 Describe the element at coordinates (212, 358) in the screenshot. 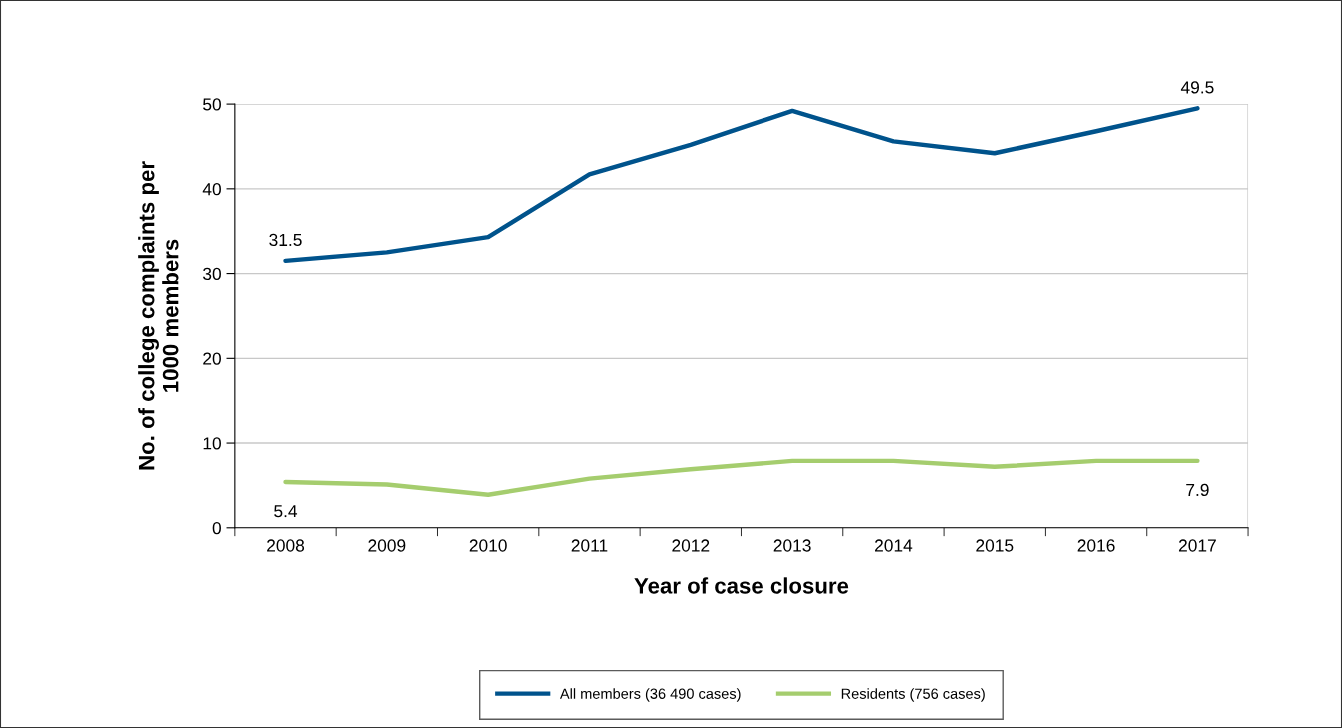

I see `y-tick-label: 20` at that location.